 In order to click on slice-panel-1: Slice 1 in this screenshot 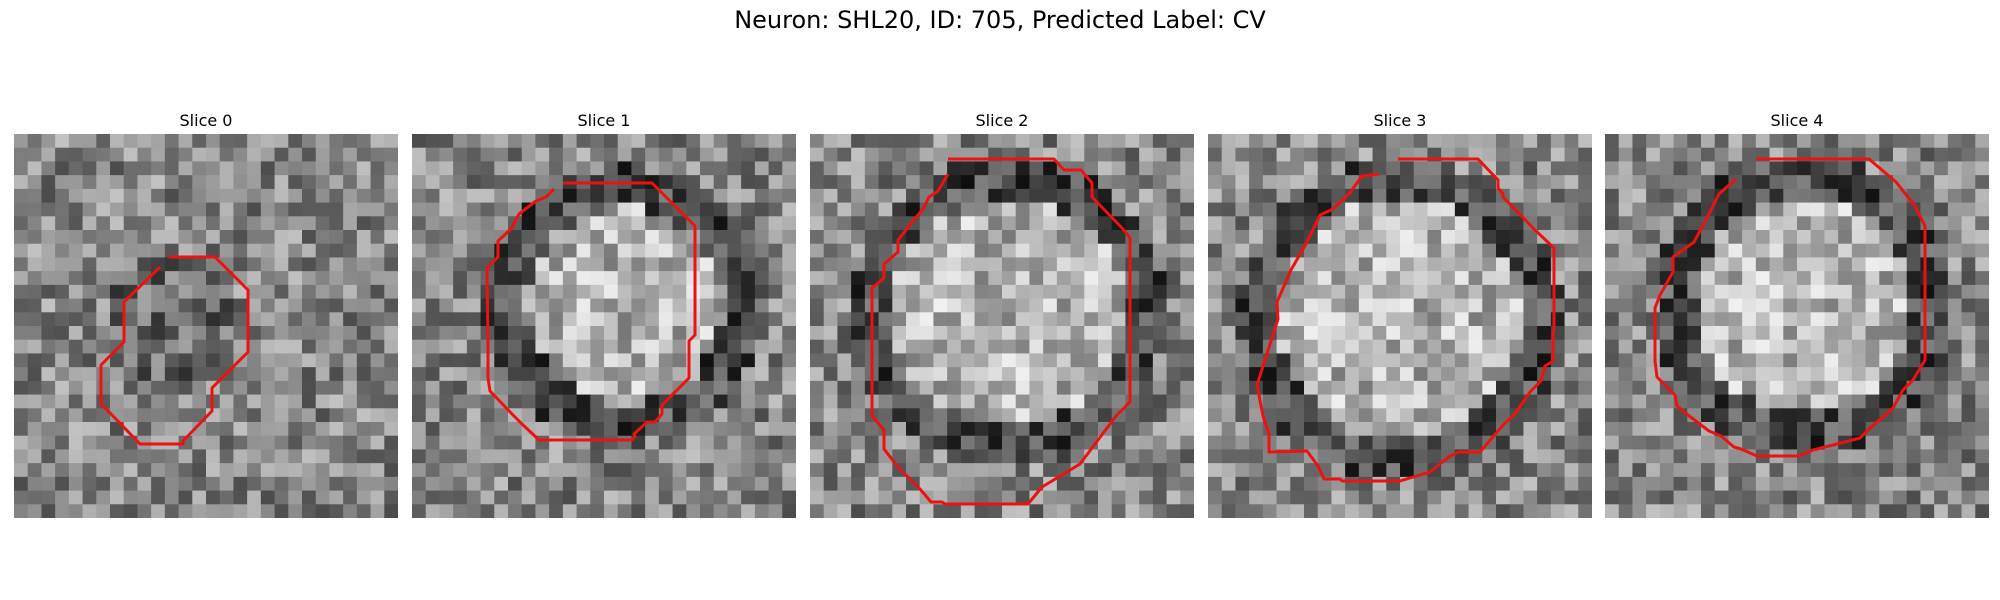, I will do `click(604, 313)`.